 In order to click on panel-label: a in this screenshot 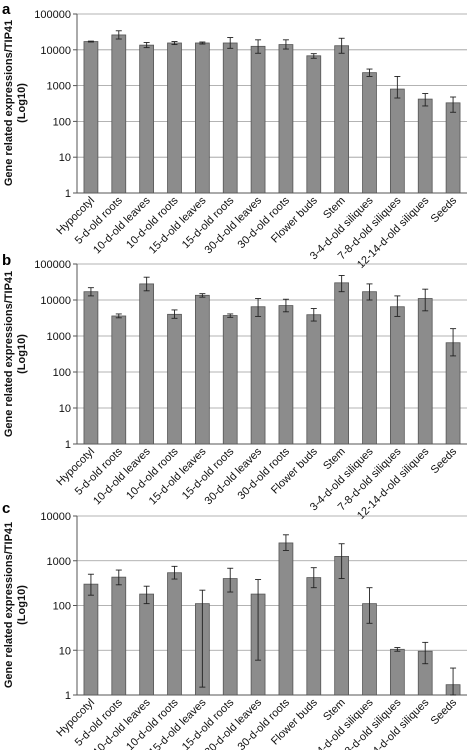, I will do `click(6, 9)`.